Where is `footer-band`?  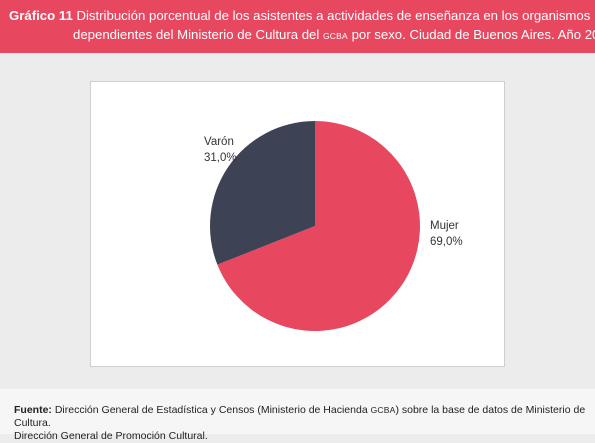
footer-band is located at coordinates (297, 411).